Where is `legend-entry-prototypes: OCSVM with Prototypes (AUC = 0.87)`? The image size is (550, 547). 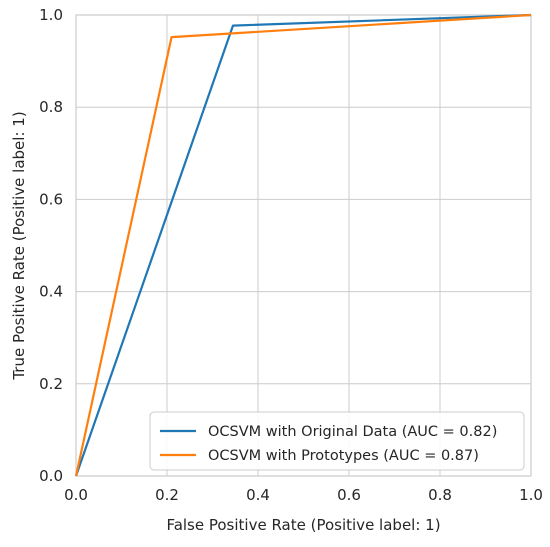 legend-entry-prototypes: OCSVM with Prototypes (AUC = 0.87) is located at coordinates (343, 456).